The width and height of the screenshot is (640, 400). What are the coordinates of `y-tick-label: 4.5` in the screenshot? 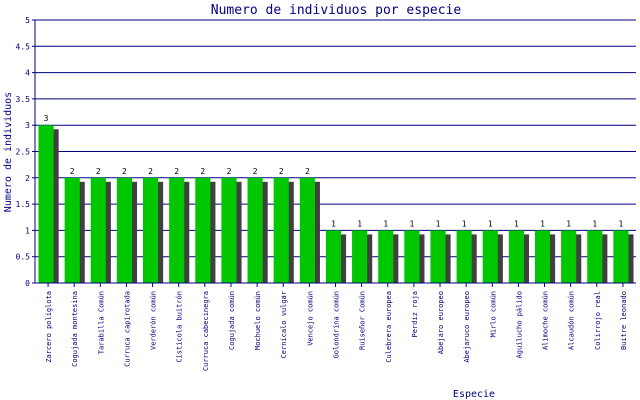 It's located at (23, 46).